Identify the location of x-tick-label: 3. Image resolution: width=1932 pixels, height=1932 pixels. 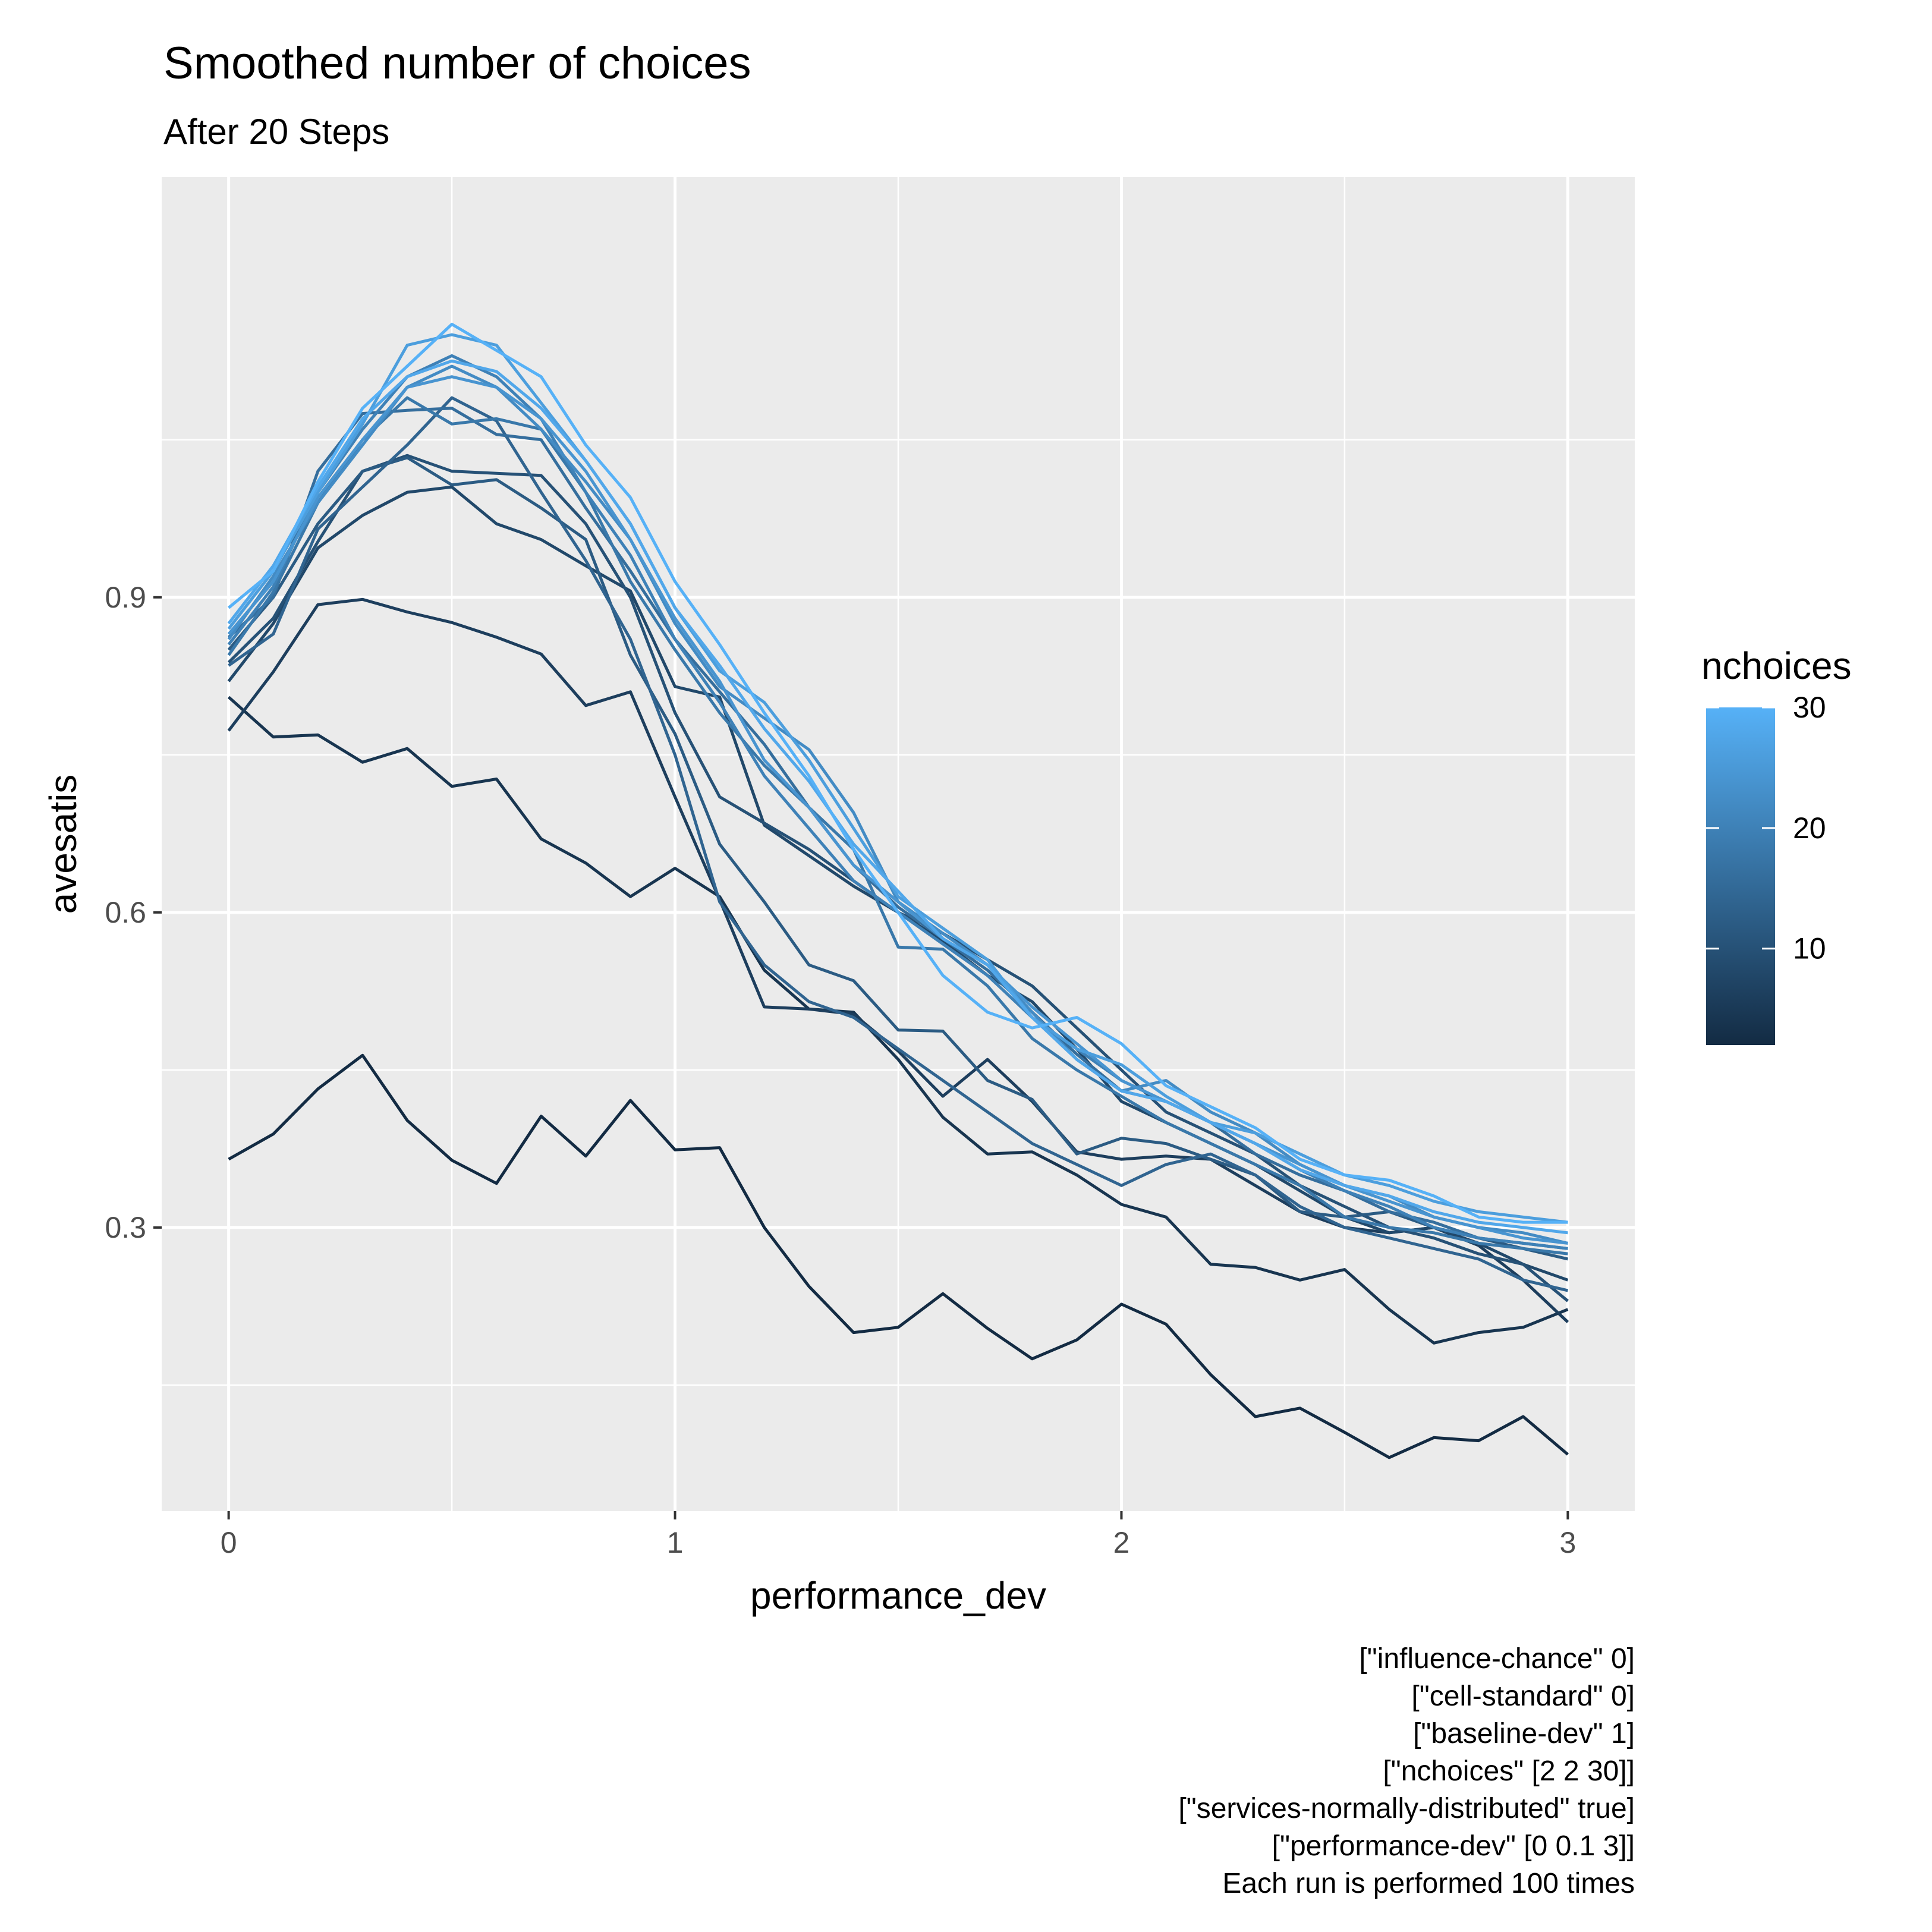
(1567, 1543).